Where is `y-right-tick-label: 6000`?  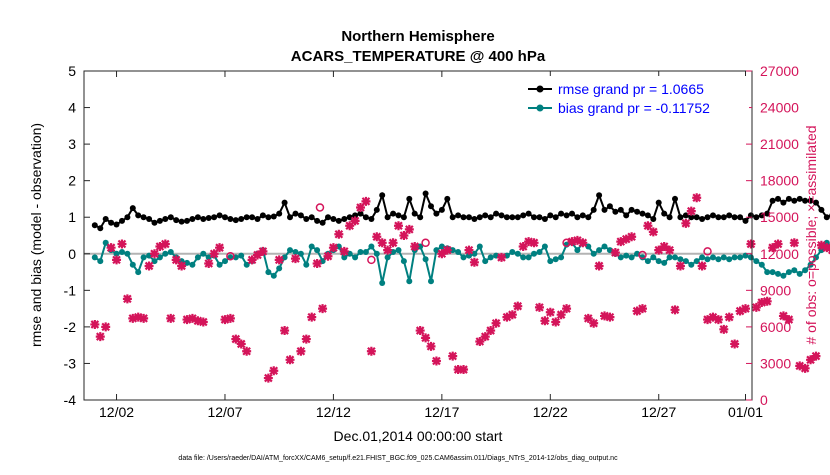
y-right-tick-label: 6000 is located at coordinates (775, 327).